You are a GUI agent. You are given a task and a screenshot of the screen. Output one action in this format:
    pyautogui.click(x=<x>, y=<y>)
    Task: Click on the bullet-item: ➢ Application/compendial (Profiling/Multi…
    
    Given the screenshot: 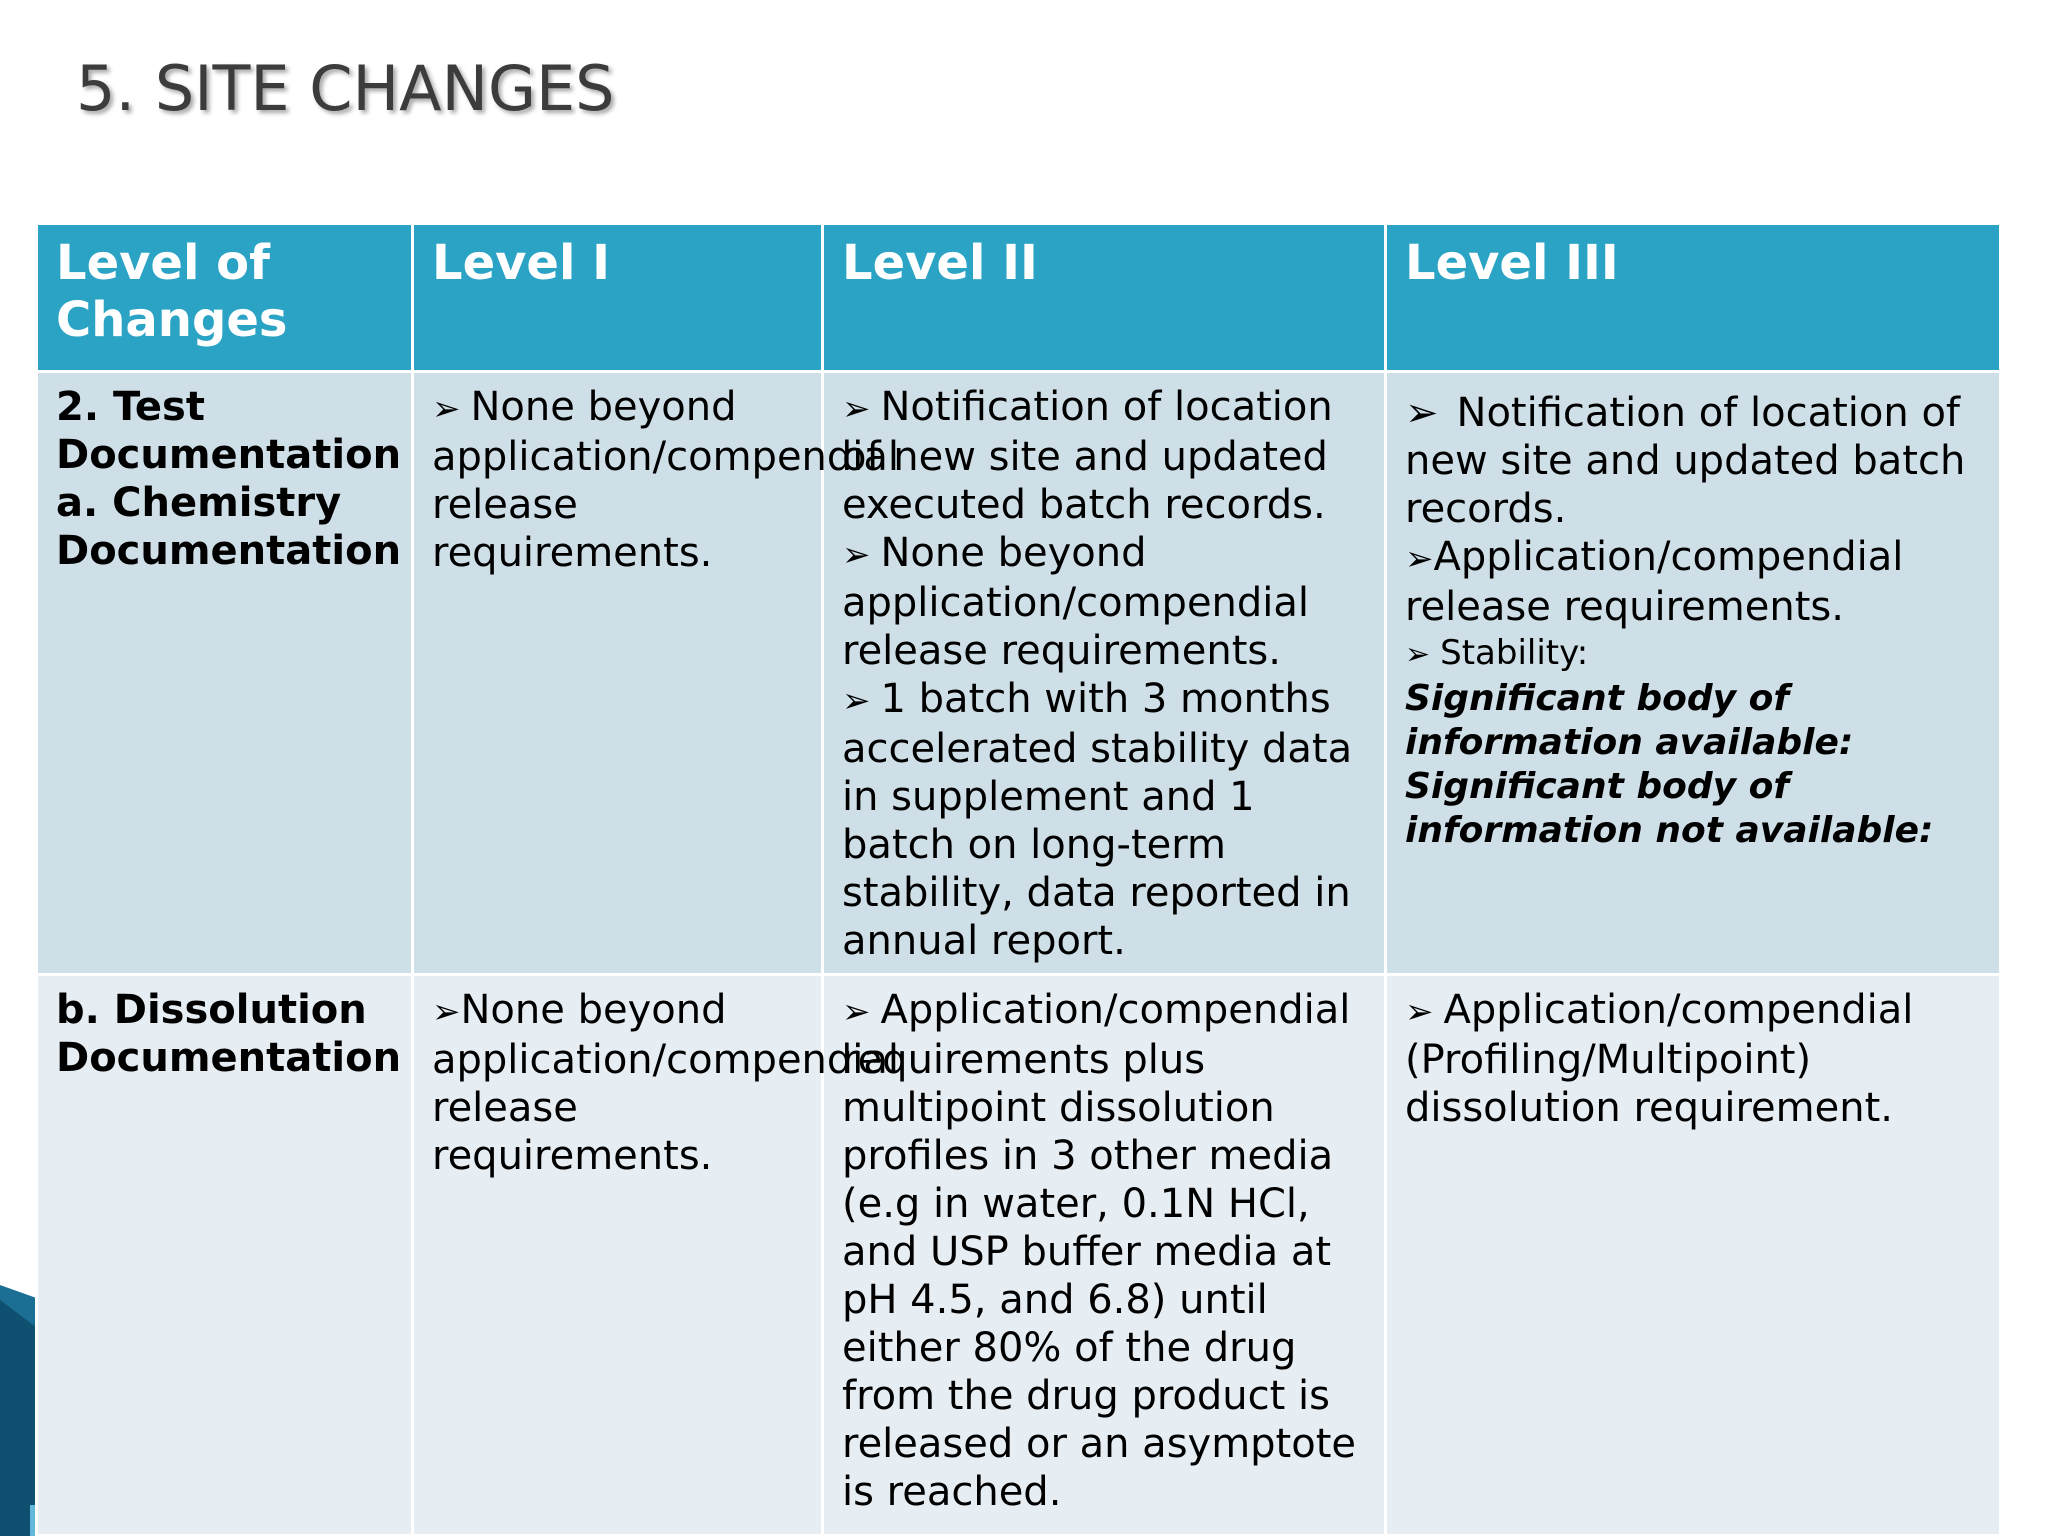 What is the action you would take?
    pyautogui.click(x=1693, y=1059)
    